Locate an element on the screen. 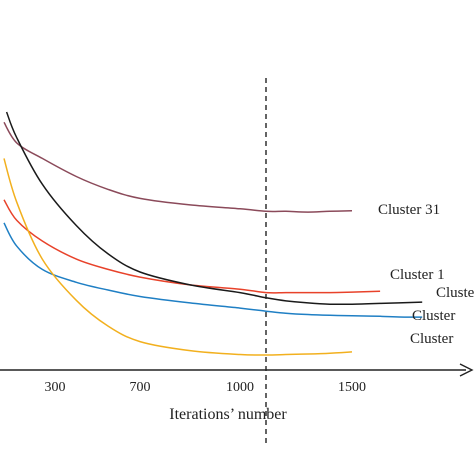  series-label-3: Cluster is located at coordinates (455, 293).